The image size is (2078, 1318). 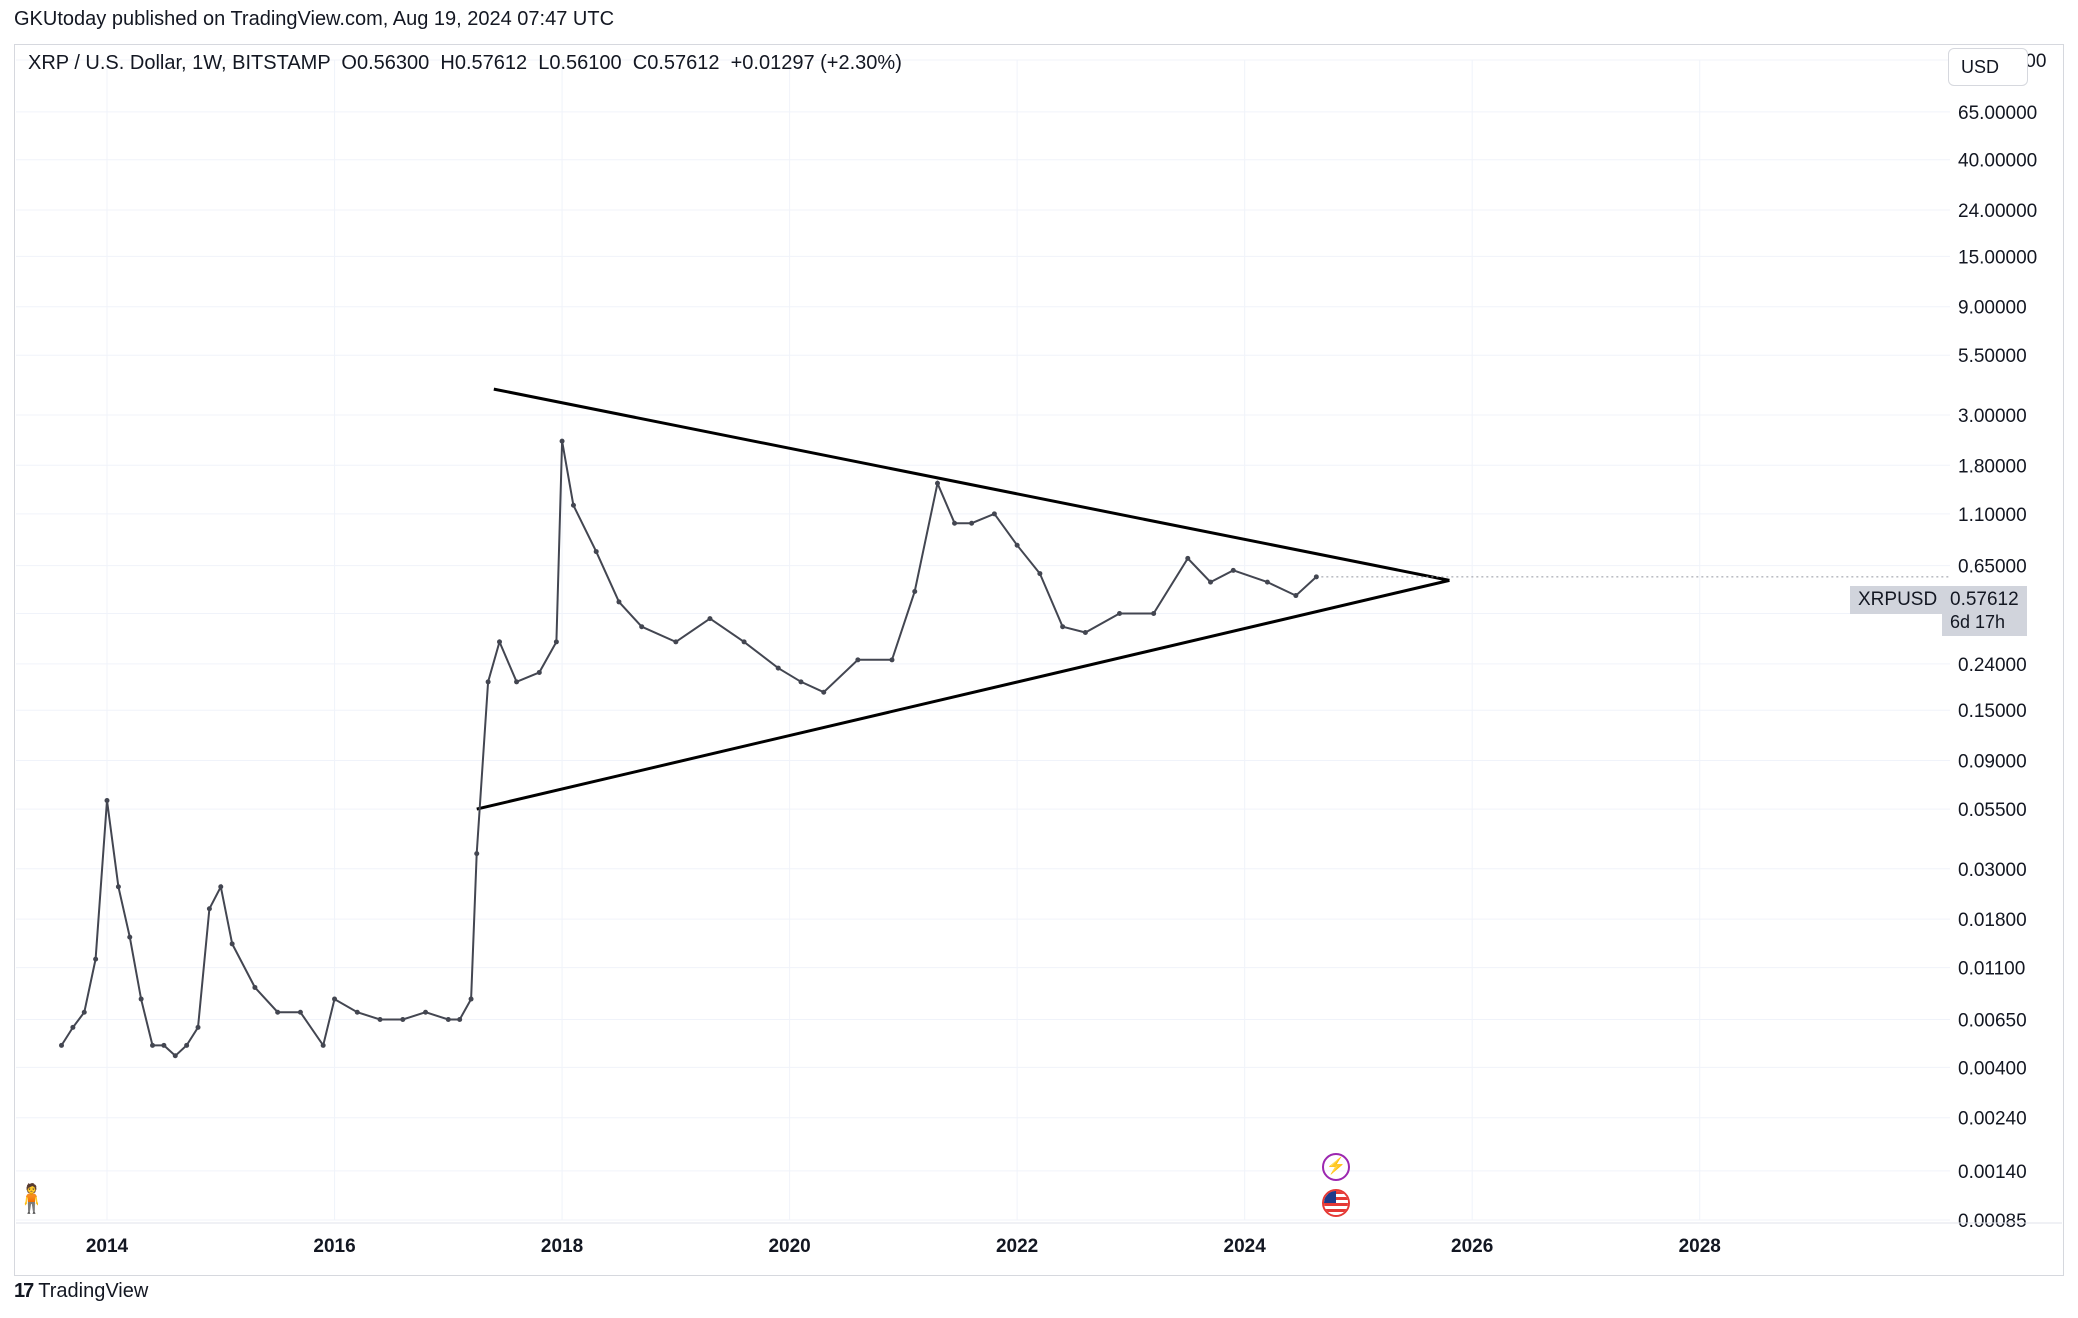 I want to click on x-tick-label: 2028, so click(x=1700, y=1246).